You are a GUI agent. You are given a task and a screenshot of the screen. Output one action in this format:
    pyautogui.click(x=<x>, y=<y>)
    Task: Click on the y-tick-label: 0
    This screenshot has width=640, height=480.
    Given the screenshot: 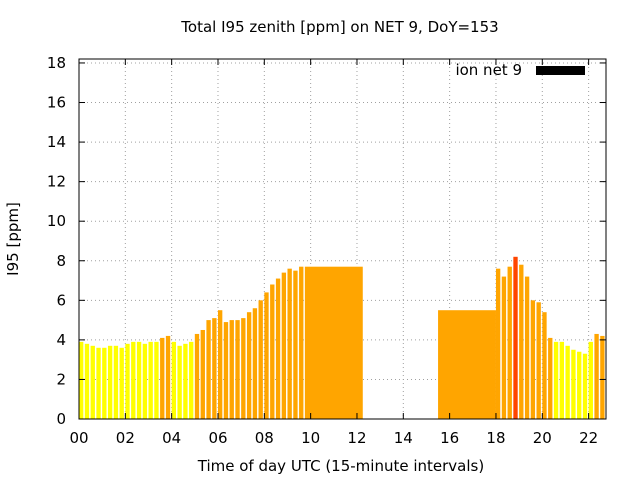 What is the action you would take?
    pyautogui.click(x=61, y=419)
    